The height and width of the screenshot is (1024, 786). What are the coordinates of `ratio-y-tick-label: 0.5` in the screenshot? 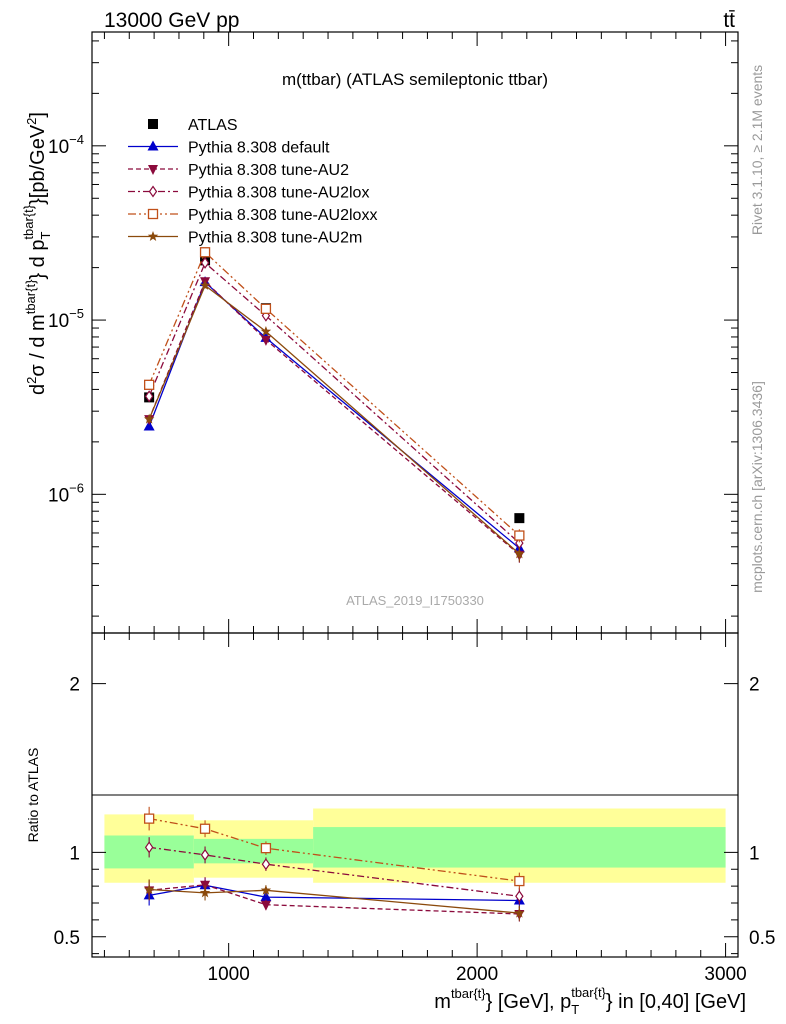 It's located at (67, 938).